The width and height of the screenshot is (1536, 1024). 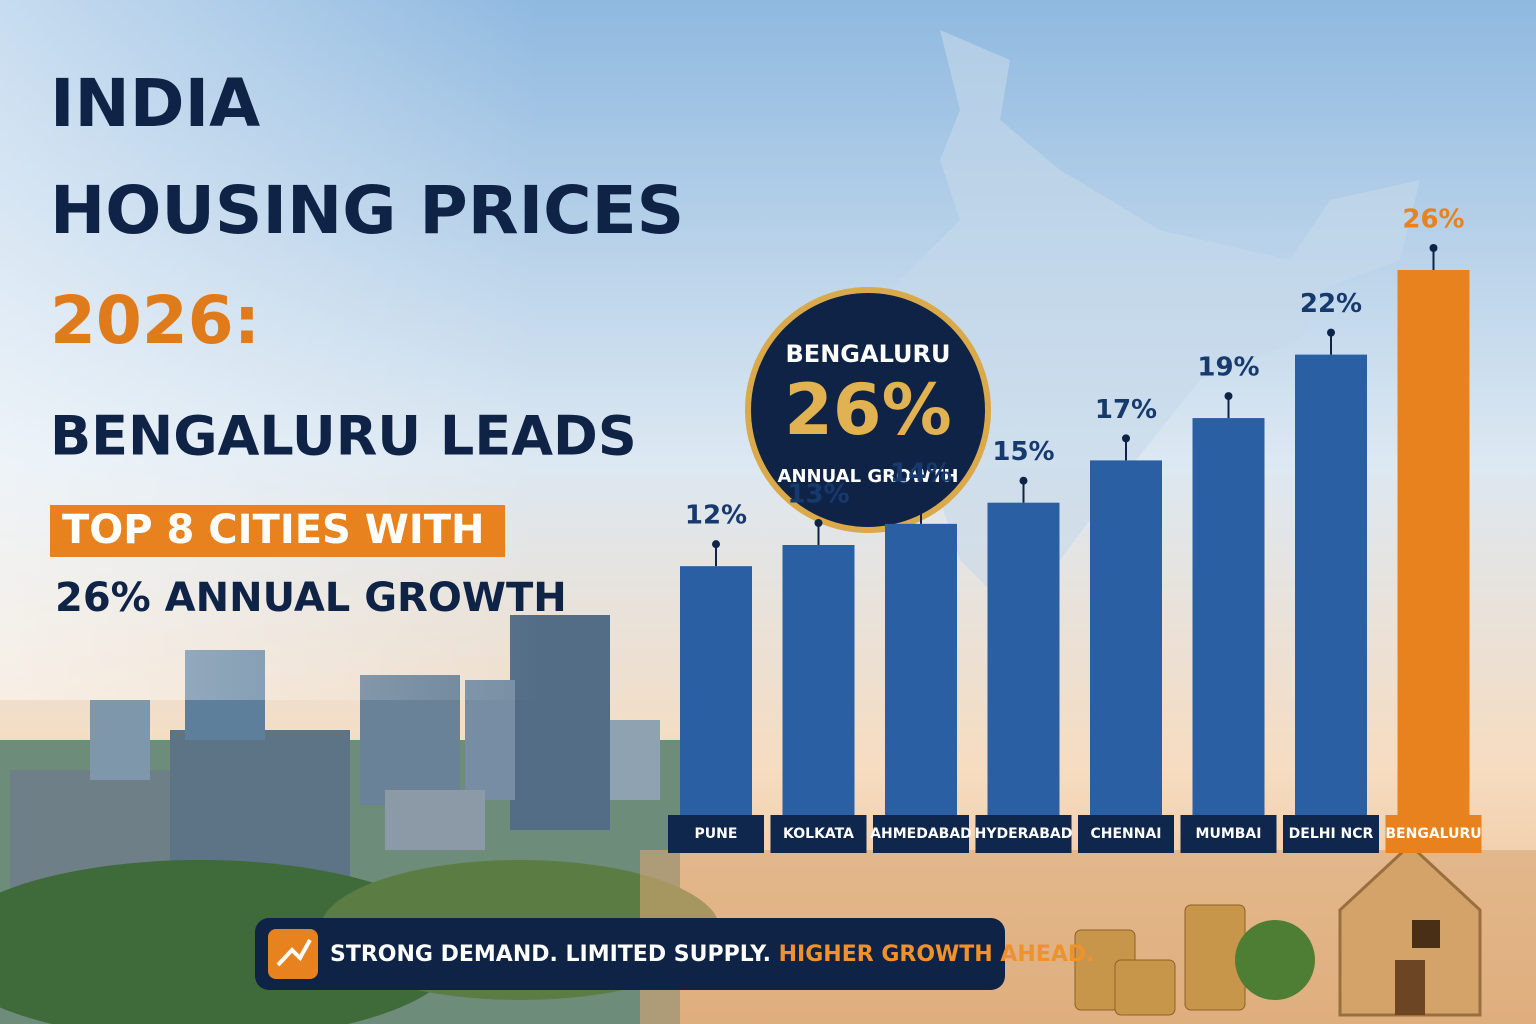 I want to click on banner-part: STRONG DEMAND. LIMITED SUPPLY., so click(x=550, y=954).